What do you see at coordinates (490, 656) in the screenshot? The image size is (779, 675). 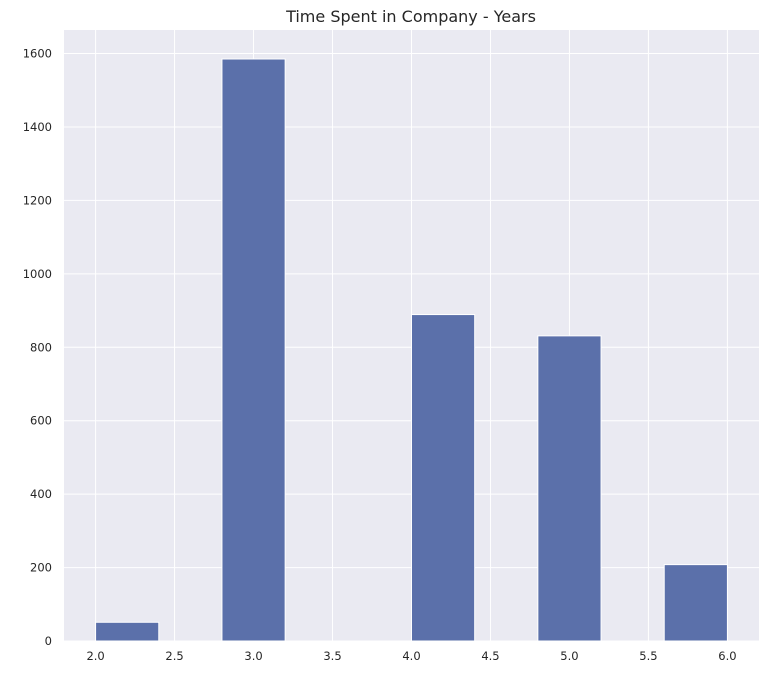 I see `x-tick-label: 4.5` at bounding box center [490, 656].